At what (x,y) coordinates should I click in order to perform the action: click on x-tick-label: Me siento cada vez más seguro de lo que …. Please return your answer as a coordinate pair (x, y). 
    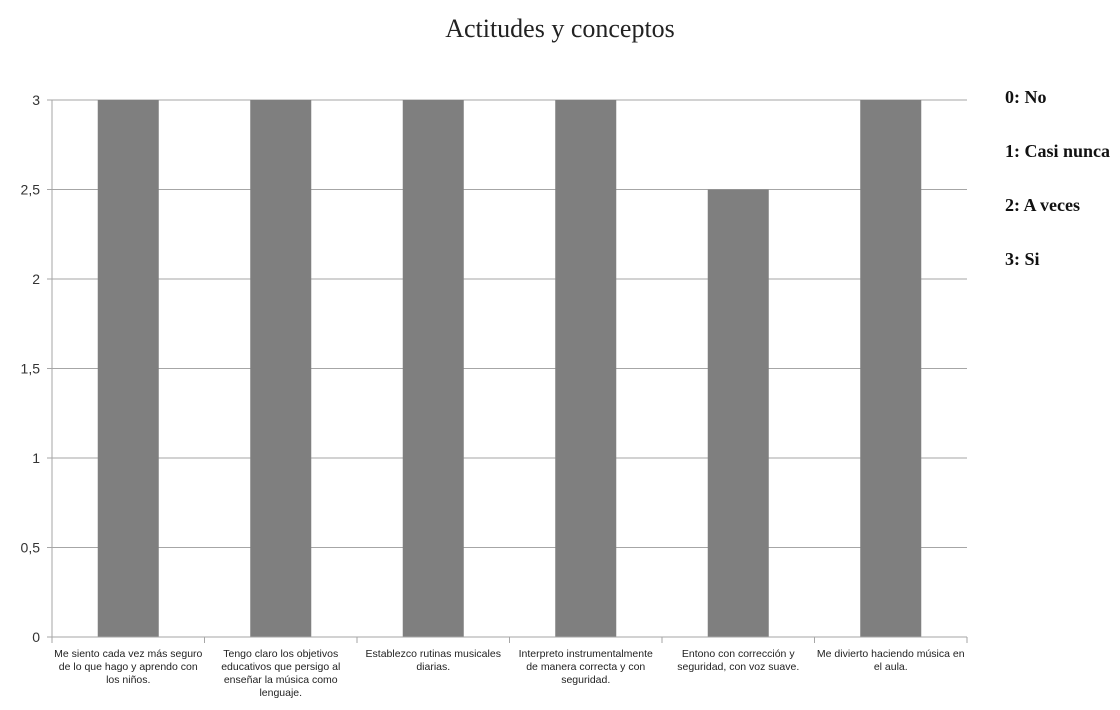
    Looking at the image, I should click on (128, 667).